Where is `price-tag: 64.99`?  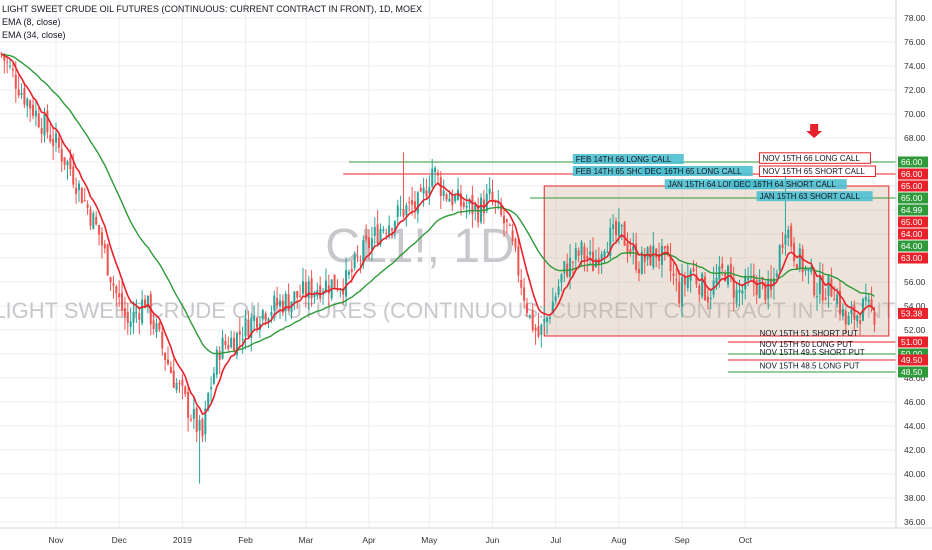 price-tag: 64.99 is located at coordinates (913, 210).